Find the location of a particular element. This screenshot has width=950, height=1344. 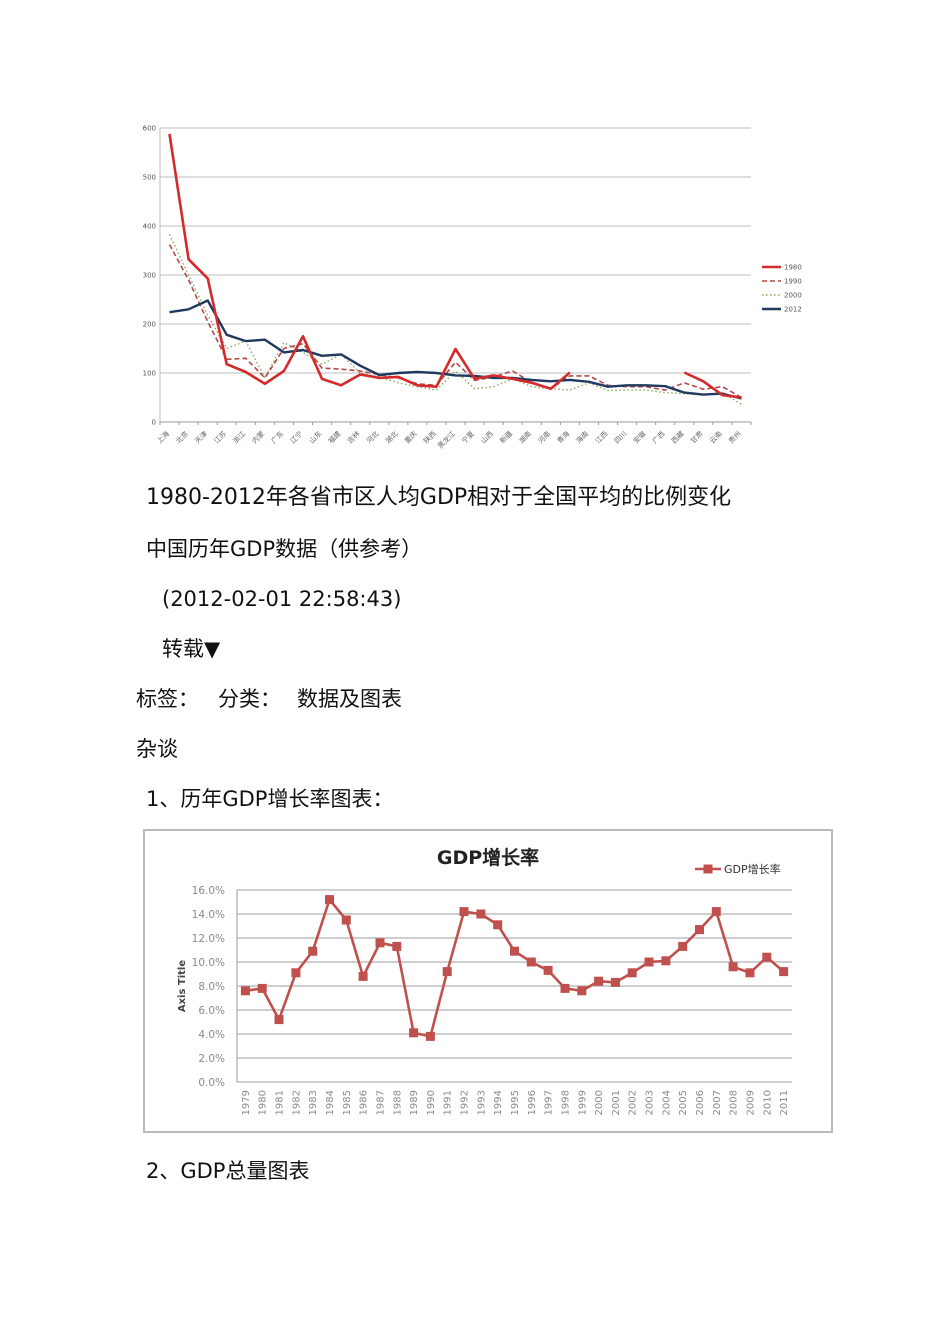

x-tick-label: 北京 is located at coordinates (182, 437).